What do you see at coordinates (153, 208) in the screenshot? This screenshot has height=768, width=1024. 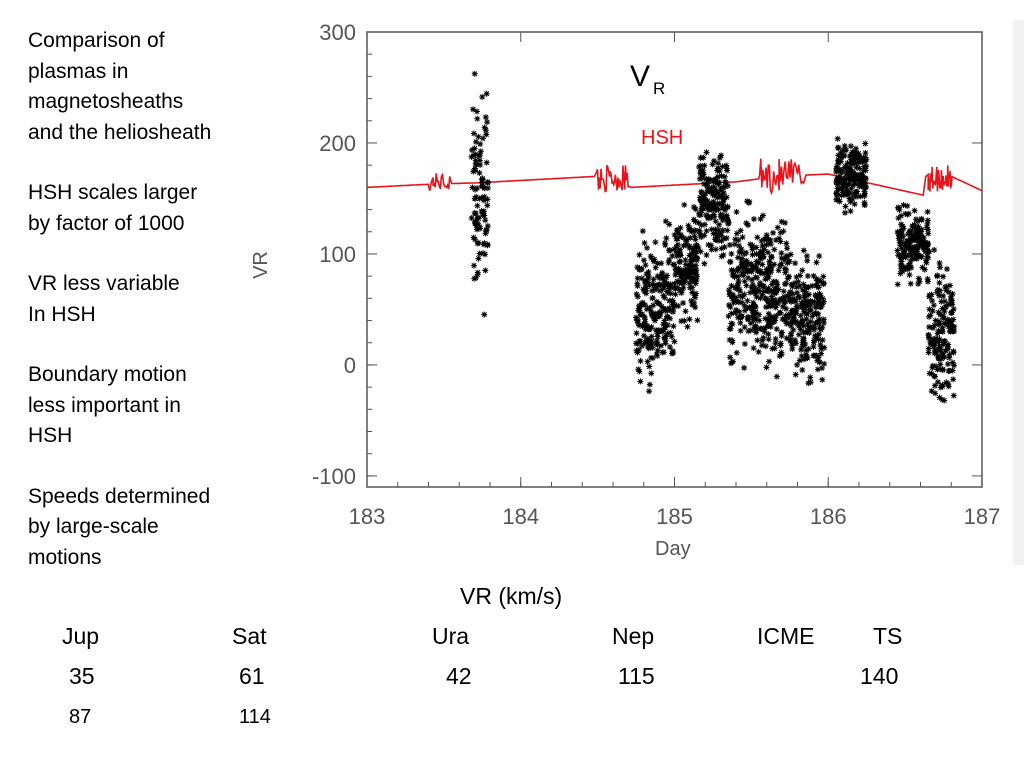 I see `note-paragraph: HSH scales larger by factor of 1000` at bounding box center [153, 208].